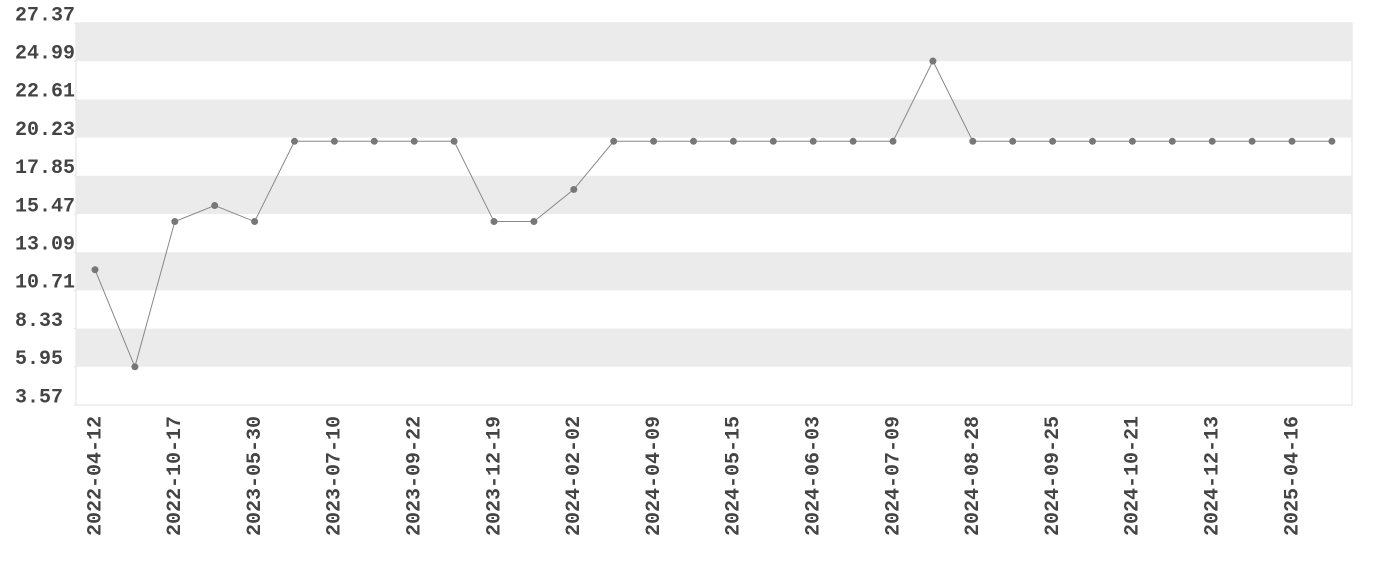 The width and height of the screenshot is (1380, 585). What do you see at coordinates (734, 476) in the screenshot?
I see `x-tick-label: 2024-05-15` at bounding box center [734, 476].